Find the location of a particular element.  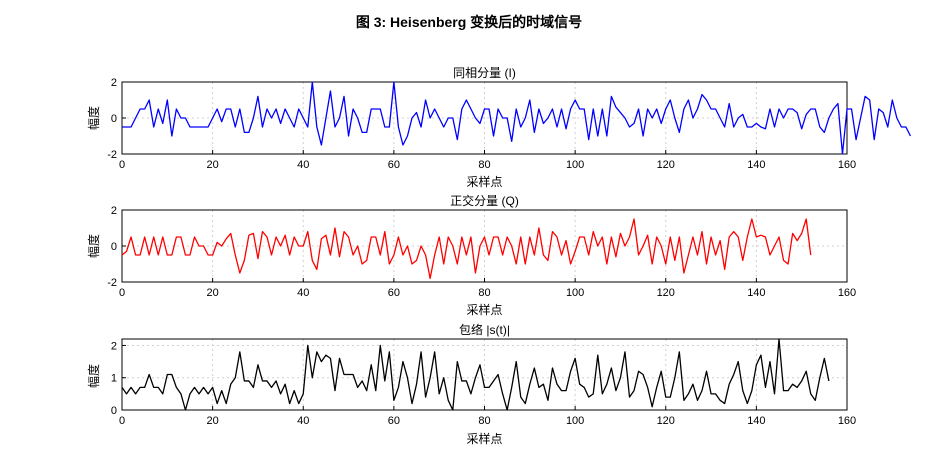

quadrature-xtick-label-140: 140 is located at coordinates (756, 293).